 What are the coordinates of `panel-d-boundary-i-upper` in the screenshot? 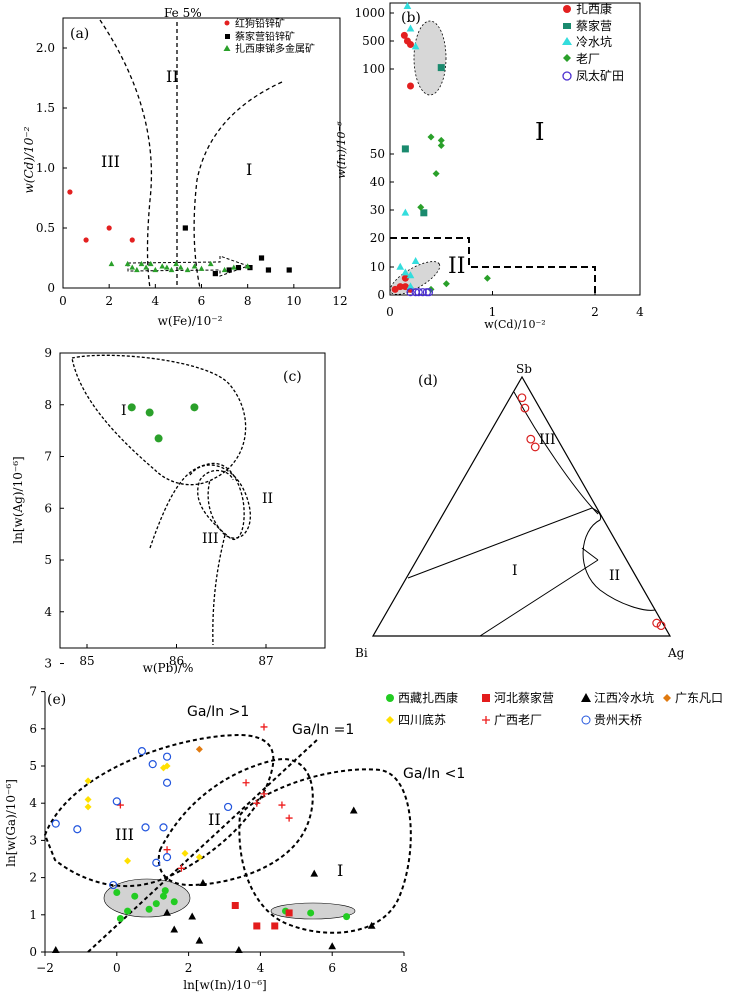 It's located at (500, 543).